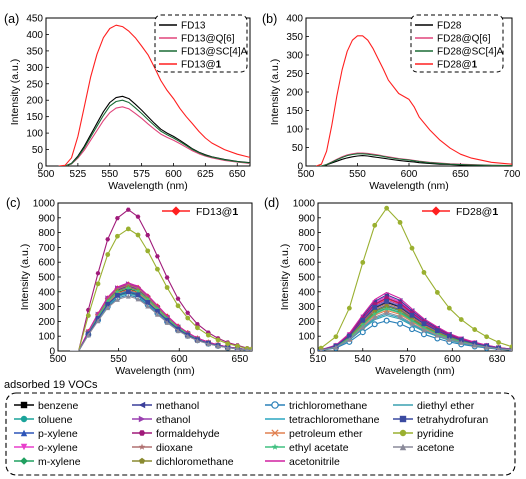 This screenshot has height=479, width=526. I want to click on y-tick-label: 150, so click(294, 111).